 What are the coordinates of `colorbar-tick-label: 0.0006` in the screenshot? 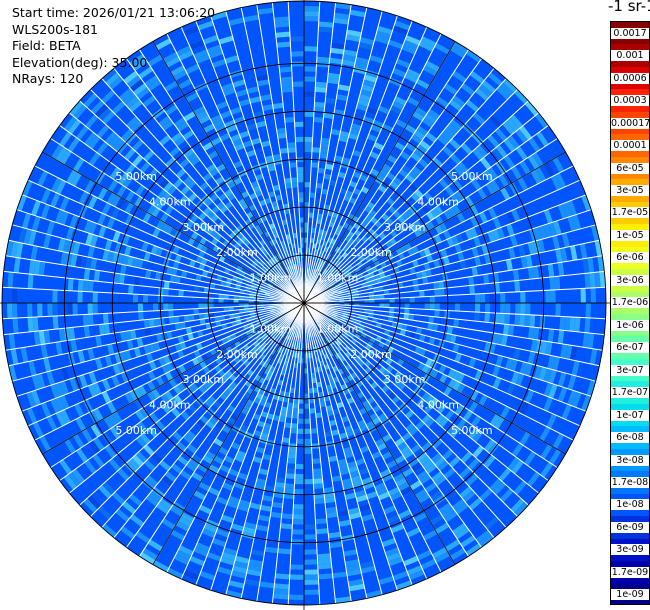 It's located at (630, 78).